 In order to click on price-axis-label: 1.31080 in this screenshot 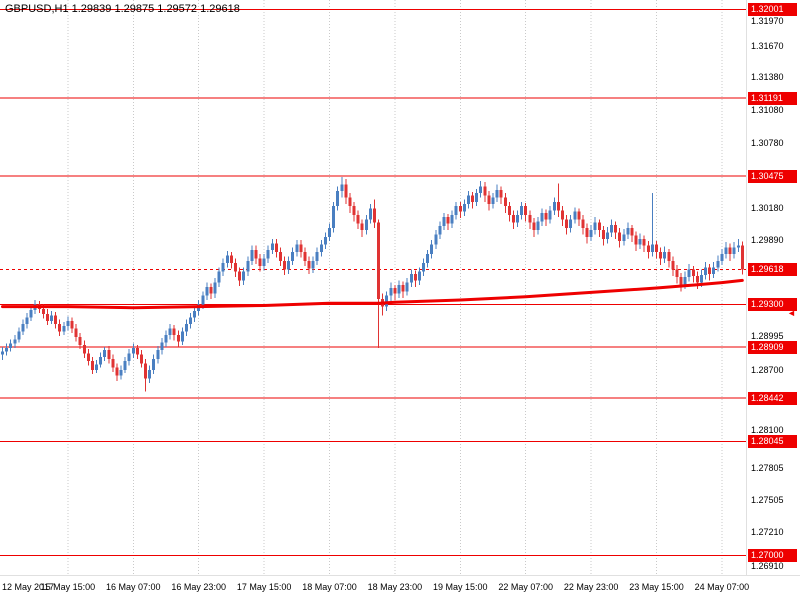, I will do `click(767, 110)`.